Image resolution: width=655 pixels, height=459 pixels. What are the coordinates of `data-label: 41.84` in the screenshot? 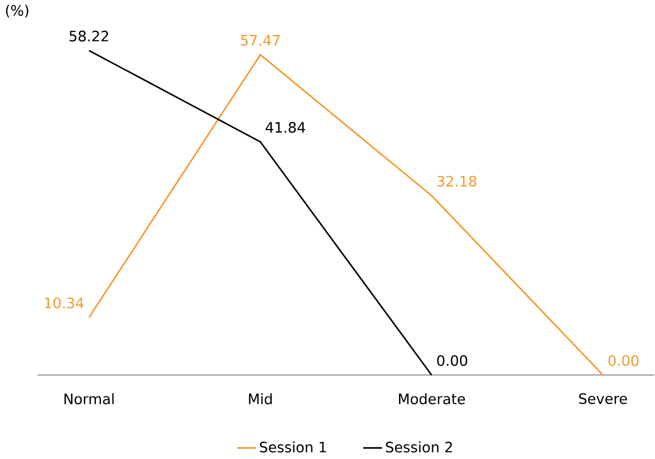 It's located at (286, 127).